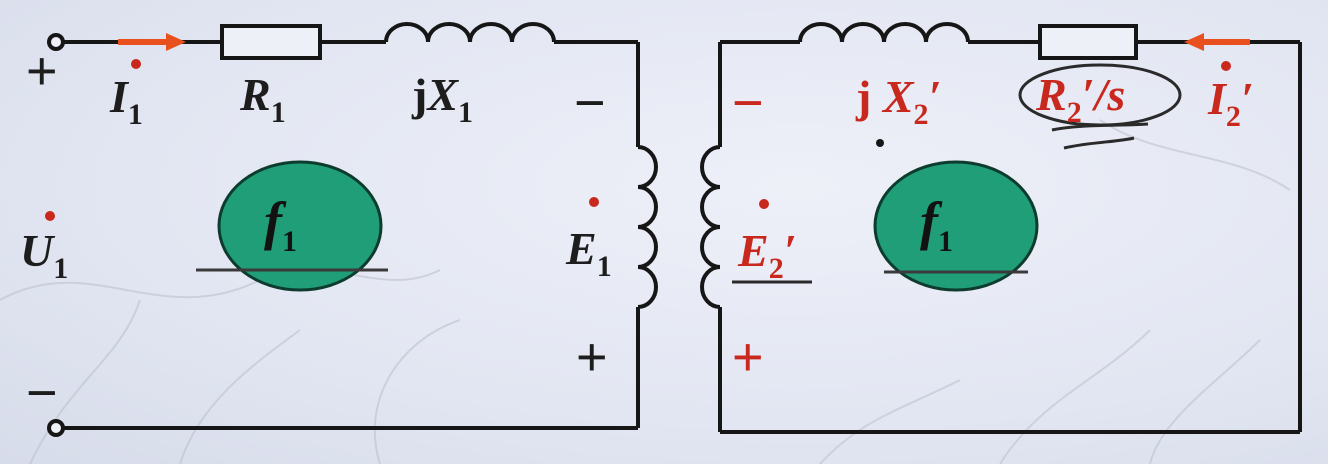 The width and height of the screenshot is (1328, 464). I want to click on rotor-emf-minus: −, so click(748, 103).